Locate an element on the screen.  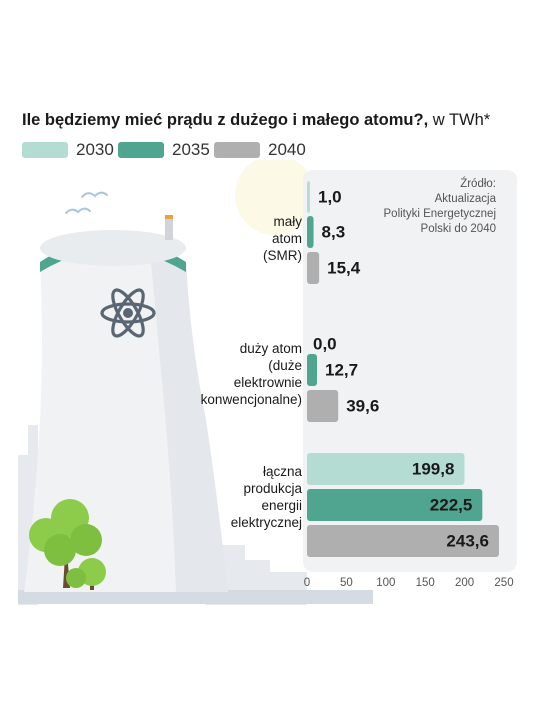
group-label-line: duży atom is located at coordinates (270, 348).